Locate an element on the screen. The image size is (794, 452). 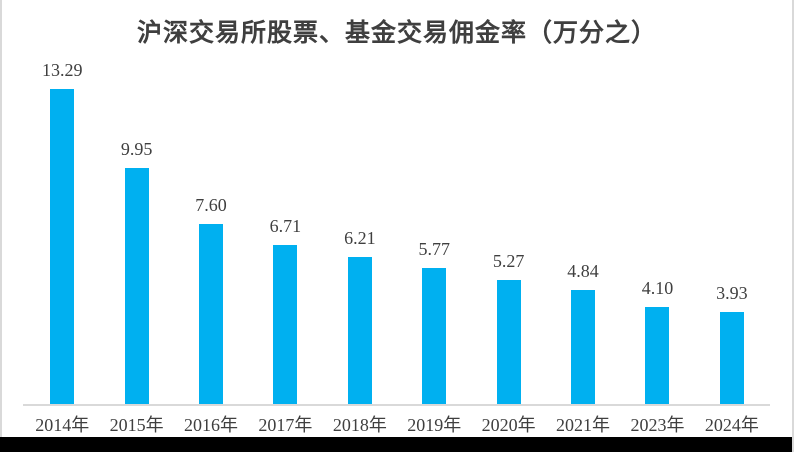
bar-value-label: 6.71 is located at coordinates (285, 226).